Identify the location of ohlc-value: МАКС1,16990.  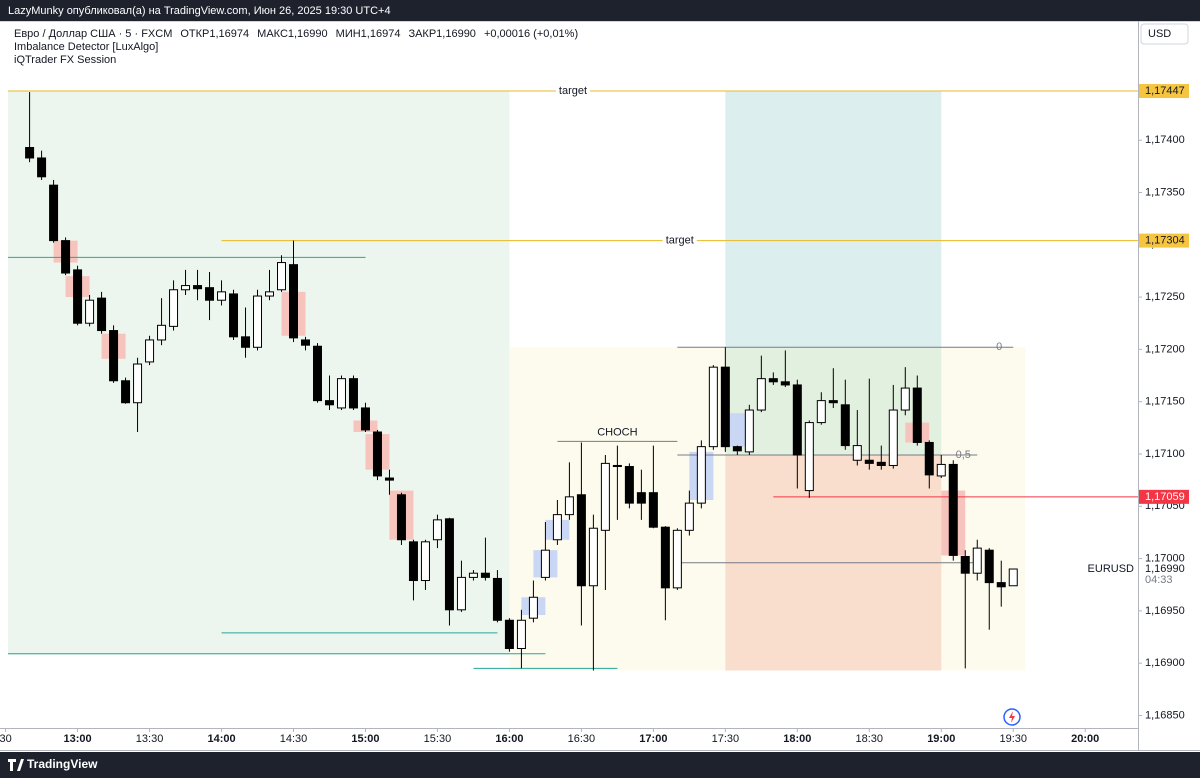
(292, 34).